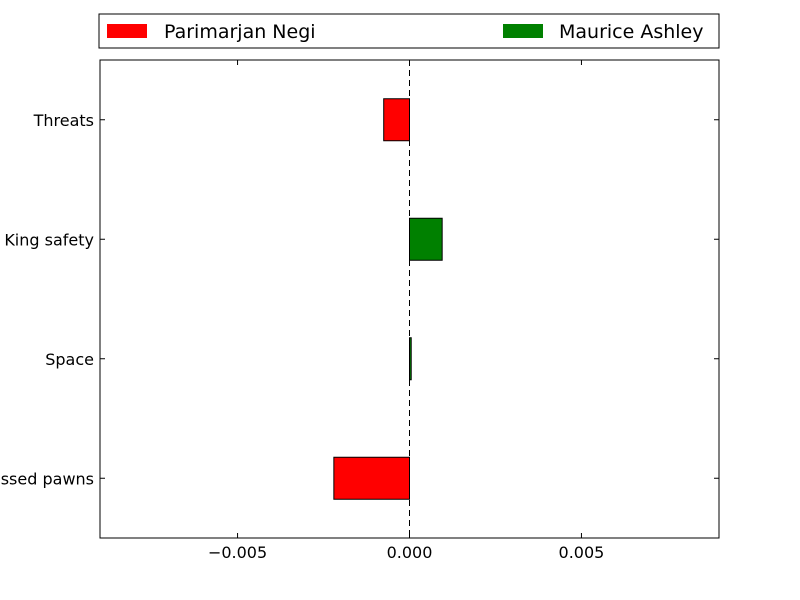 Image resolution: width=800 pixels, height=600 pixels. I want to click on bars, so click(388, 299).